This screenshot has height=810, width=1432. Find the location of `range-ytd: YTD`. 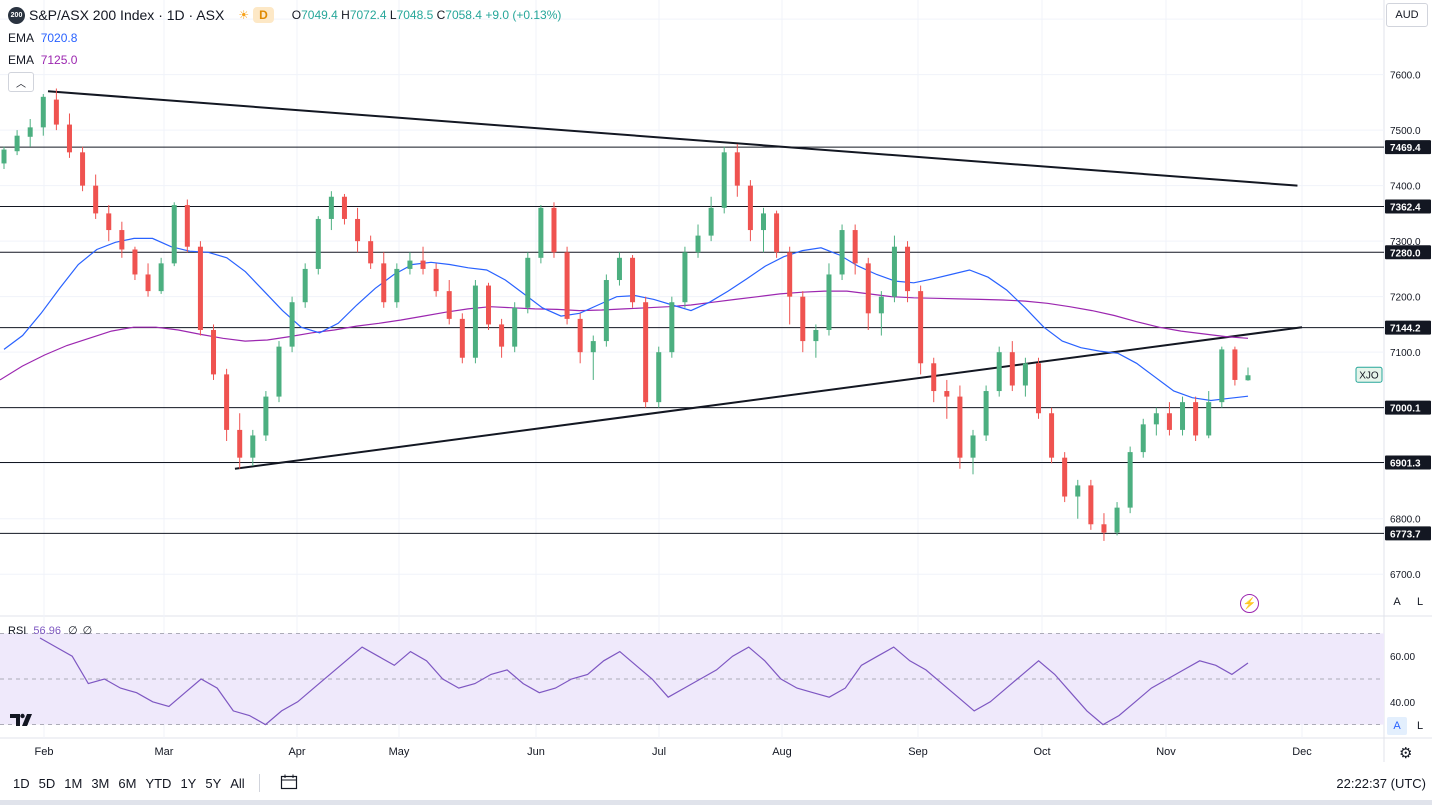

range-ytd: YTD is located at coordinates (158, 783).